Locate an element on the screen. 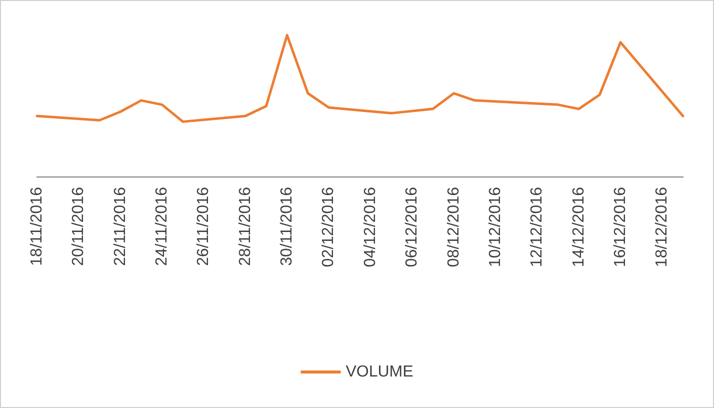  x-tick-label: 20/11/2016 is located at coordinates (79, 226).